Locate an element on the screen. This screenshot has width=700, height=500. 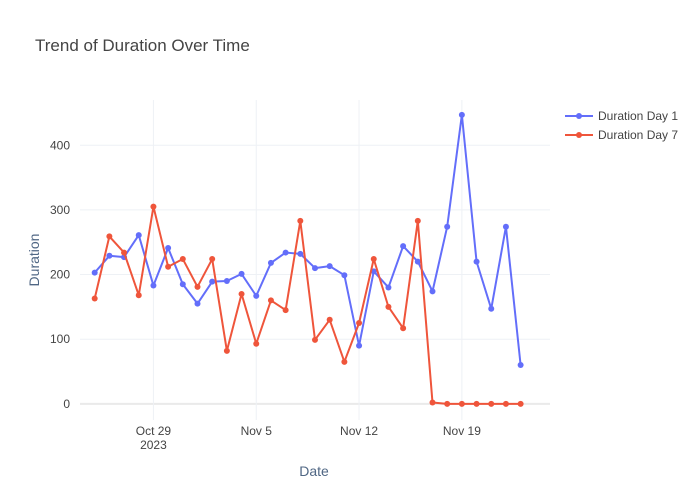
y-tick-label: 300 is located at coordinates (60, 210).